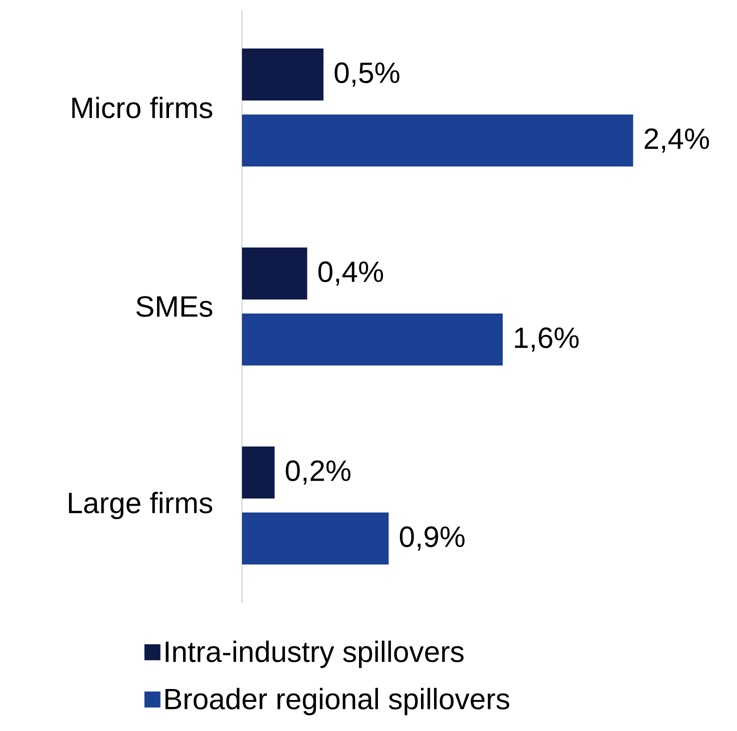 The height and width of the screenshot is (731, 737). Describe the element at coordinates (351, 273) in the screenshot. I see `data-label: 0,4%` at that location.